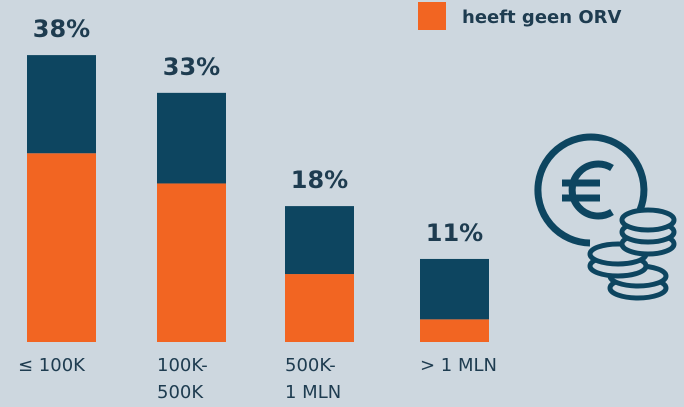 This screenshot has height=407, width=684. What do you see at coordinates (432, 16) in the screenshot?
I see `legend-swatch` at bounding box center [432, 16].